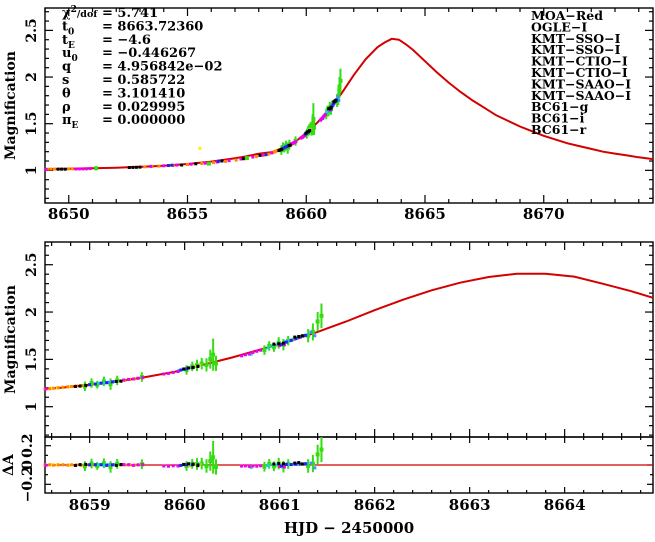 The image size is (655, 542). What do you see at coordinates (65, 80) in the screenshot?
I see `param-symbol: s` at bounding box center [65, 80].